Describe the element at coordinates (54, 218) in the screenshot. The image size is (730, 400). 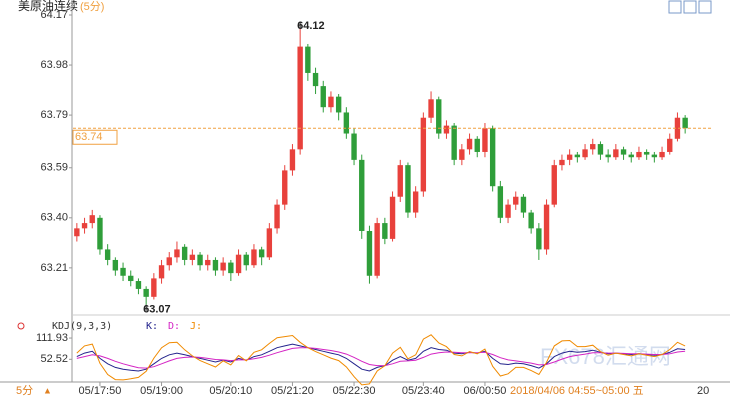
I see `y-tick-label: 63.40` at that location.